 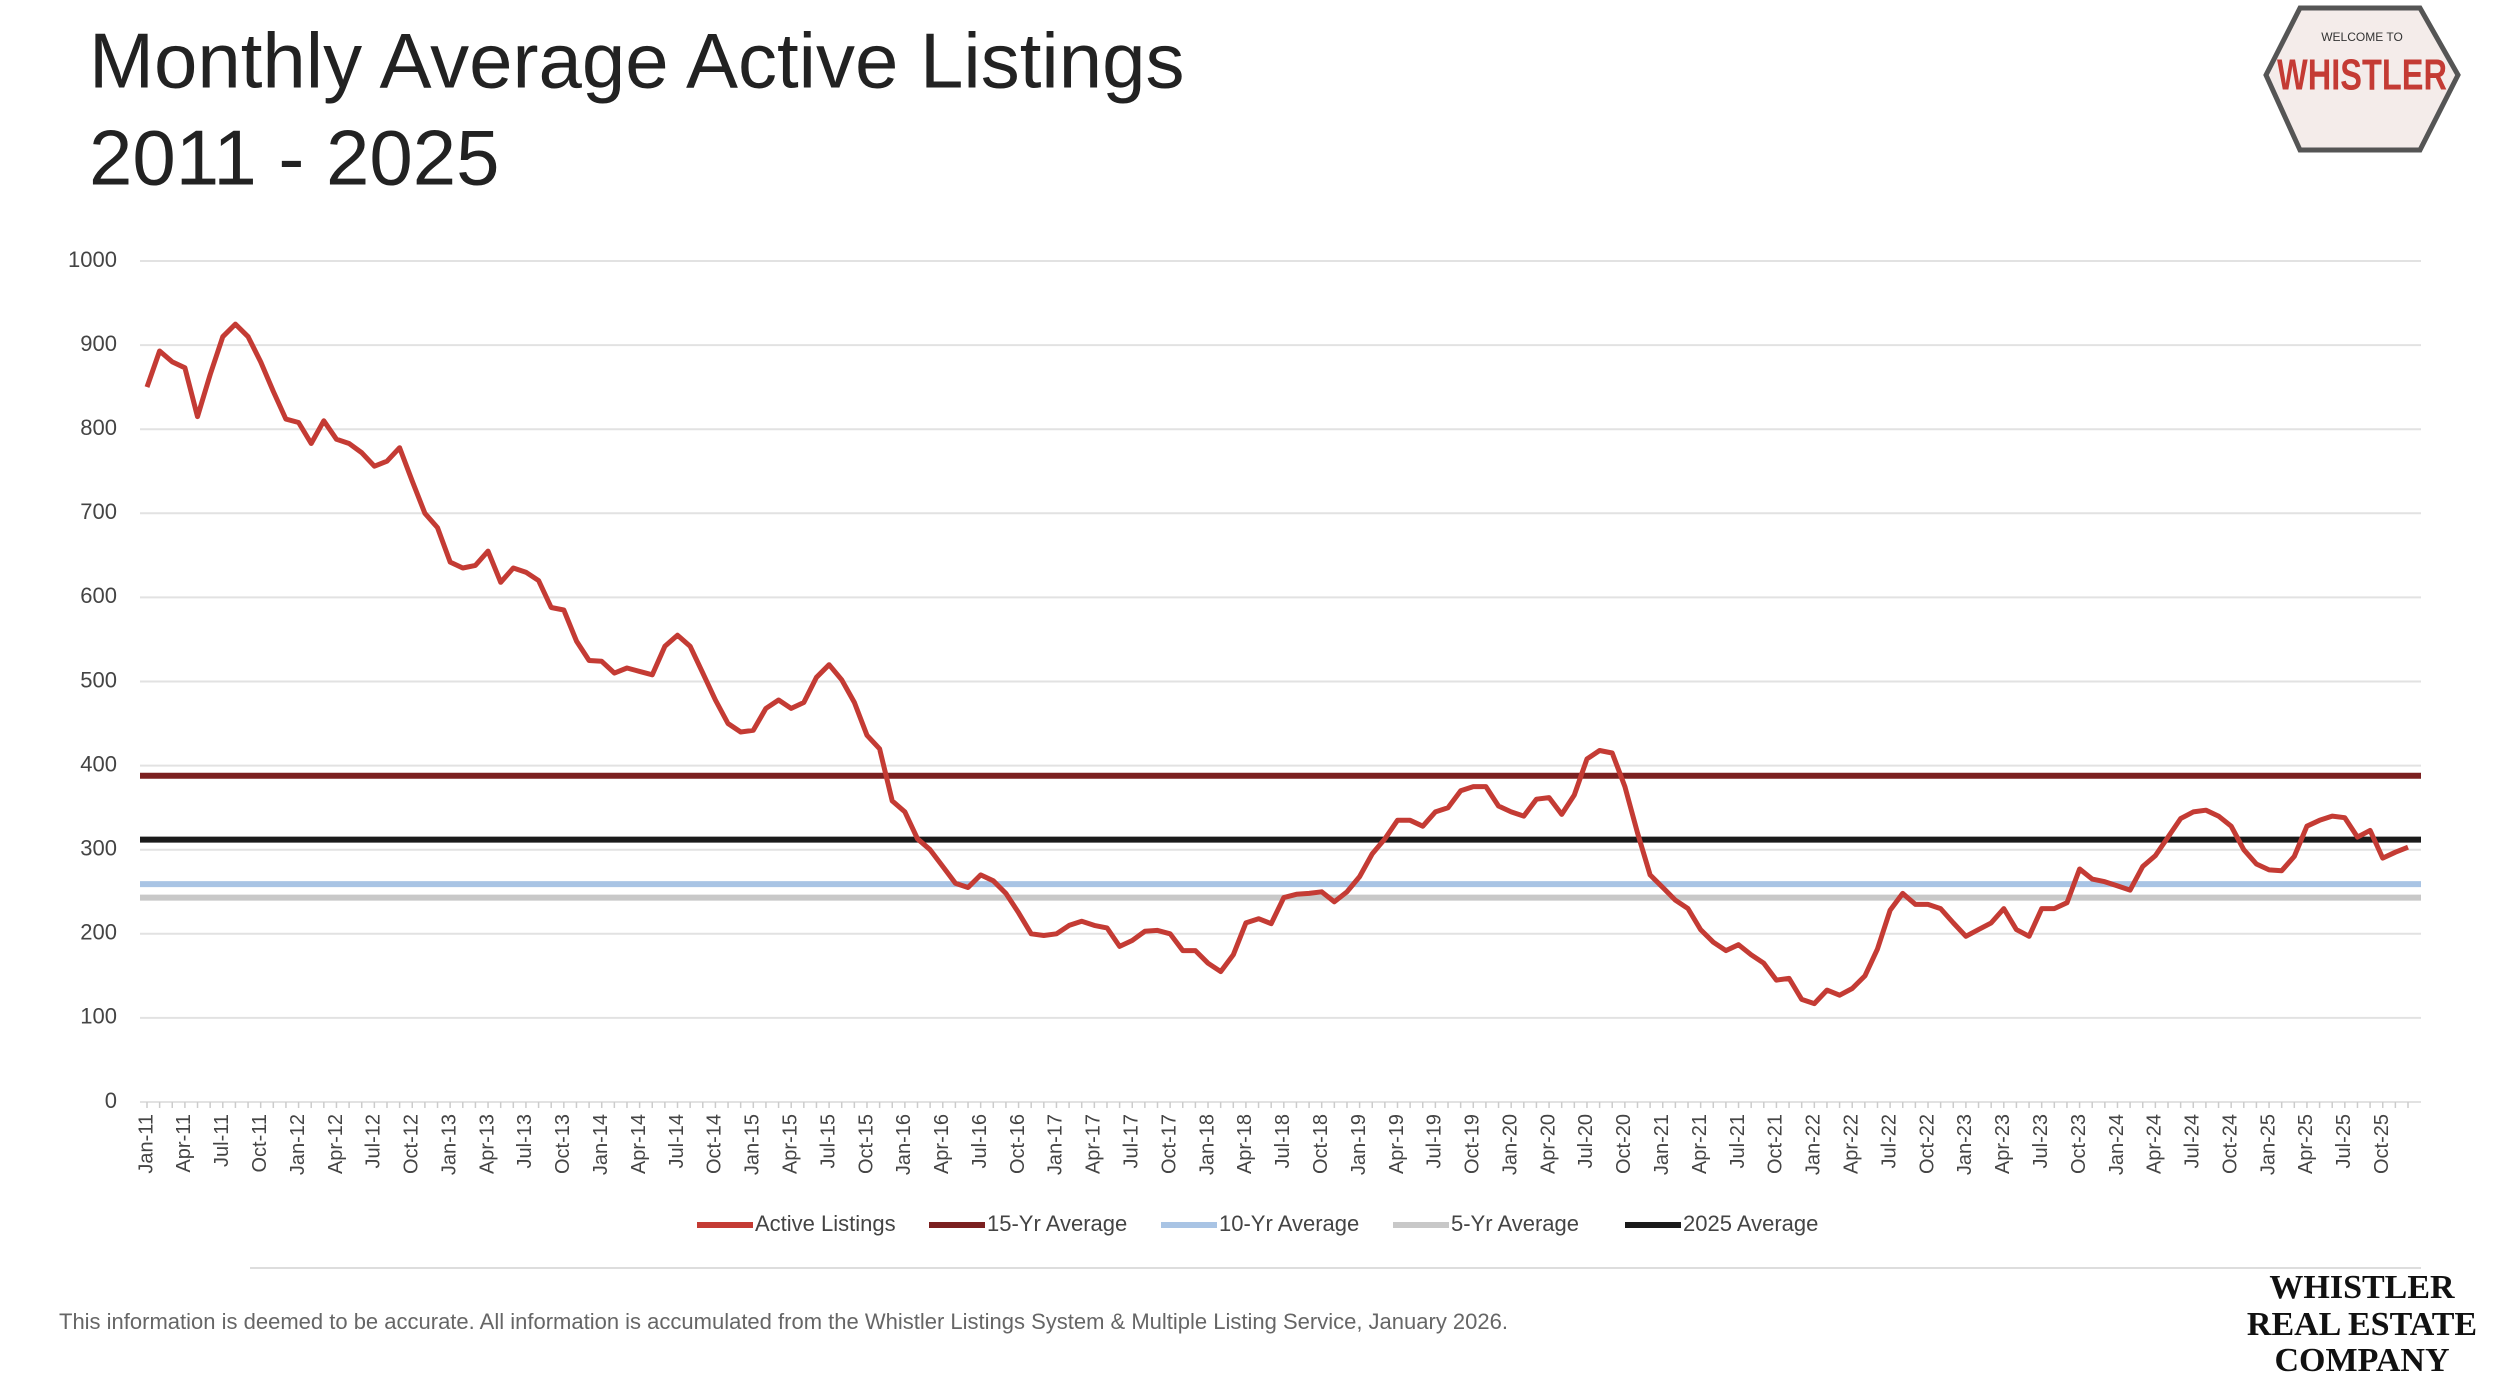 What do you see at coordinates (1776, 1144) in the screenshot?
I see `x-tick-label: Oct-21` at bounding box center [1776, 1144].